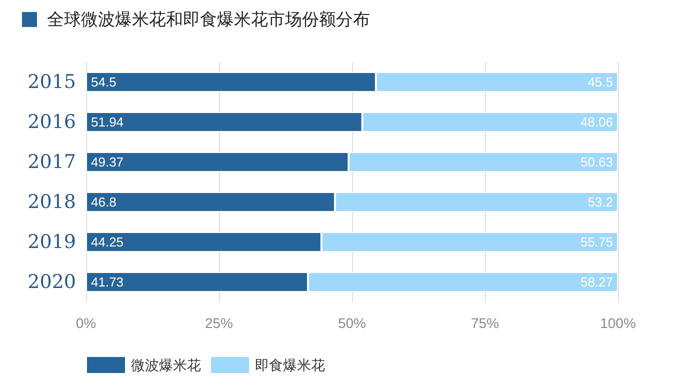 The height and width of the screenshot is (392, 700). Describe the element at coordinates (618, 323) in the screenshot. I see `x-tick-label: 100%` at that location.